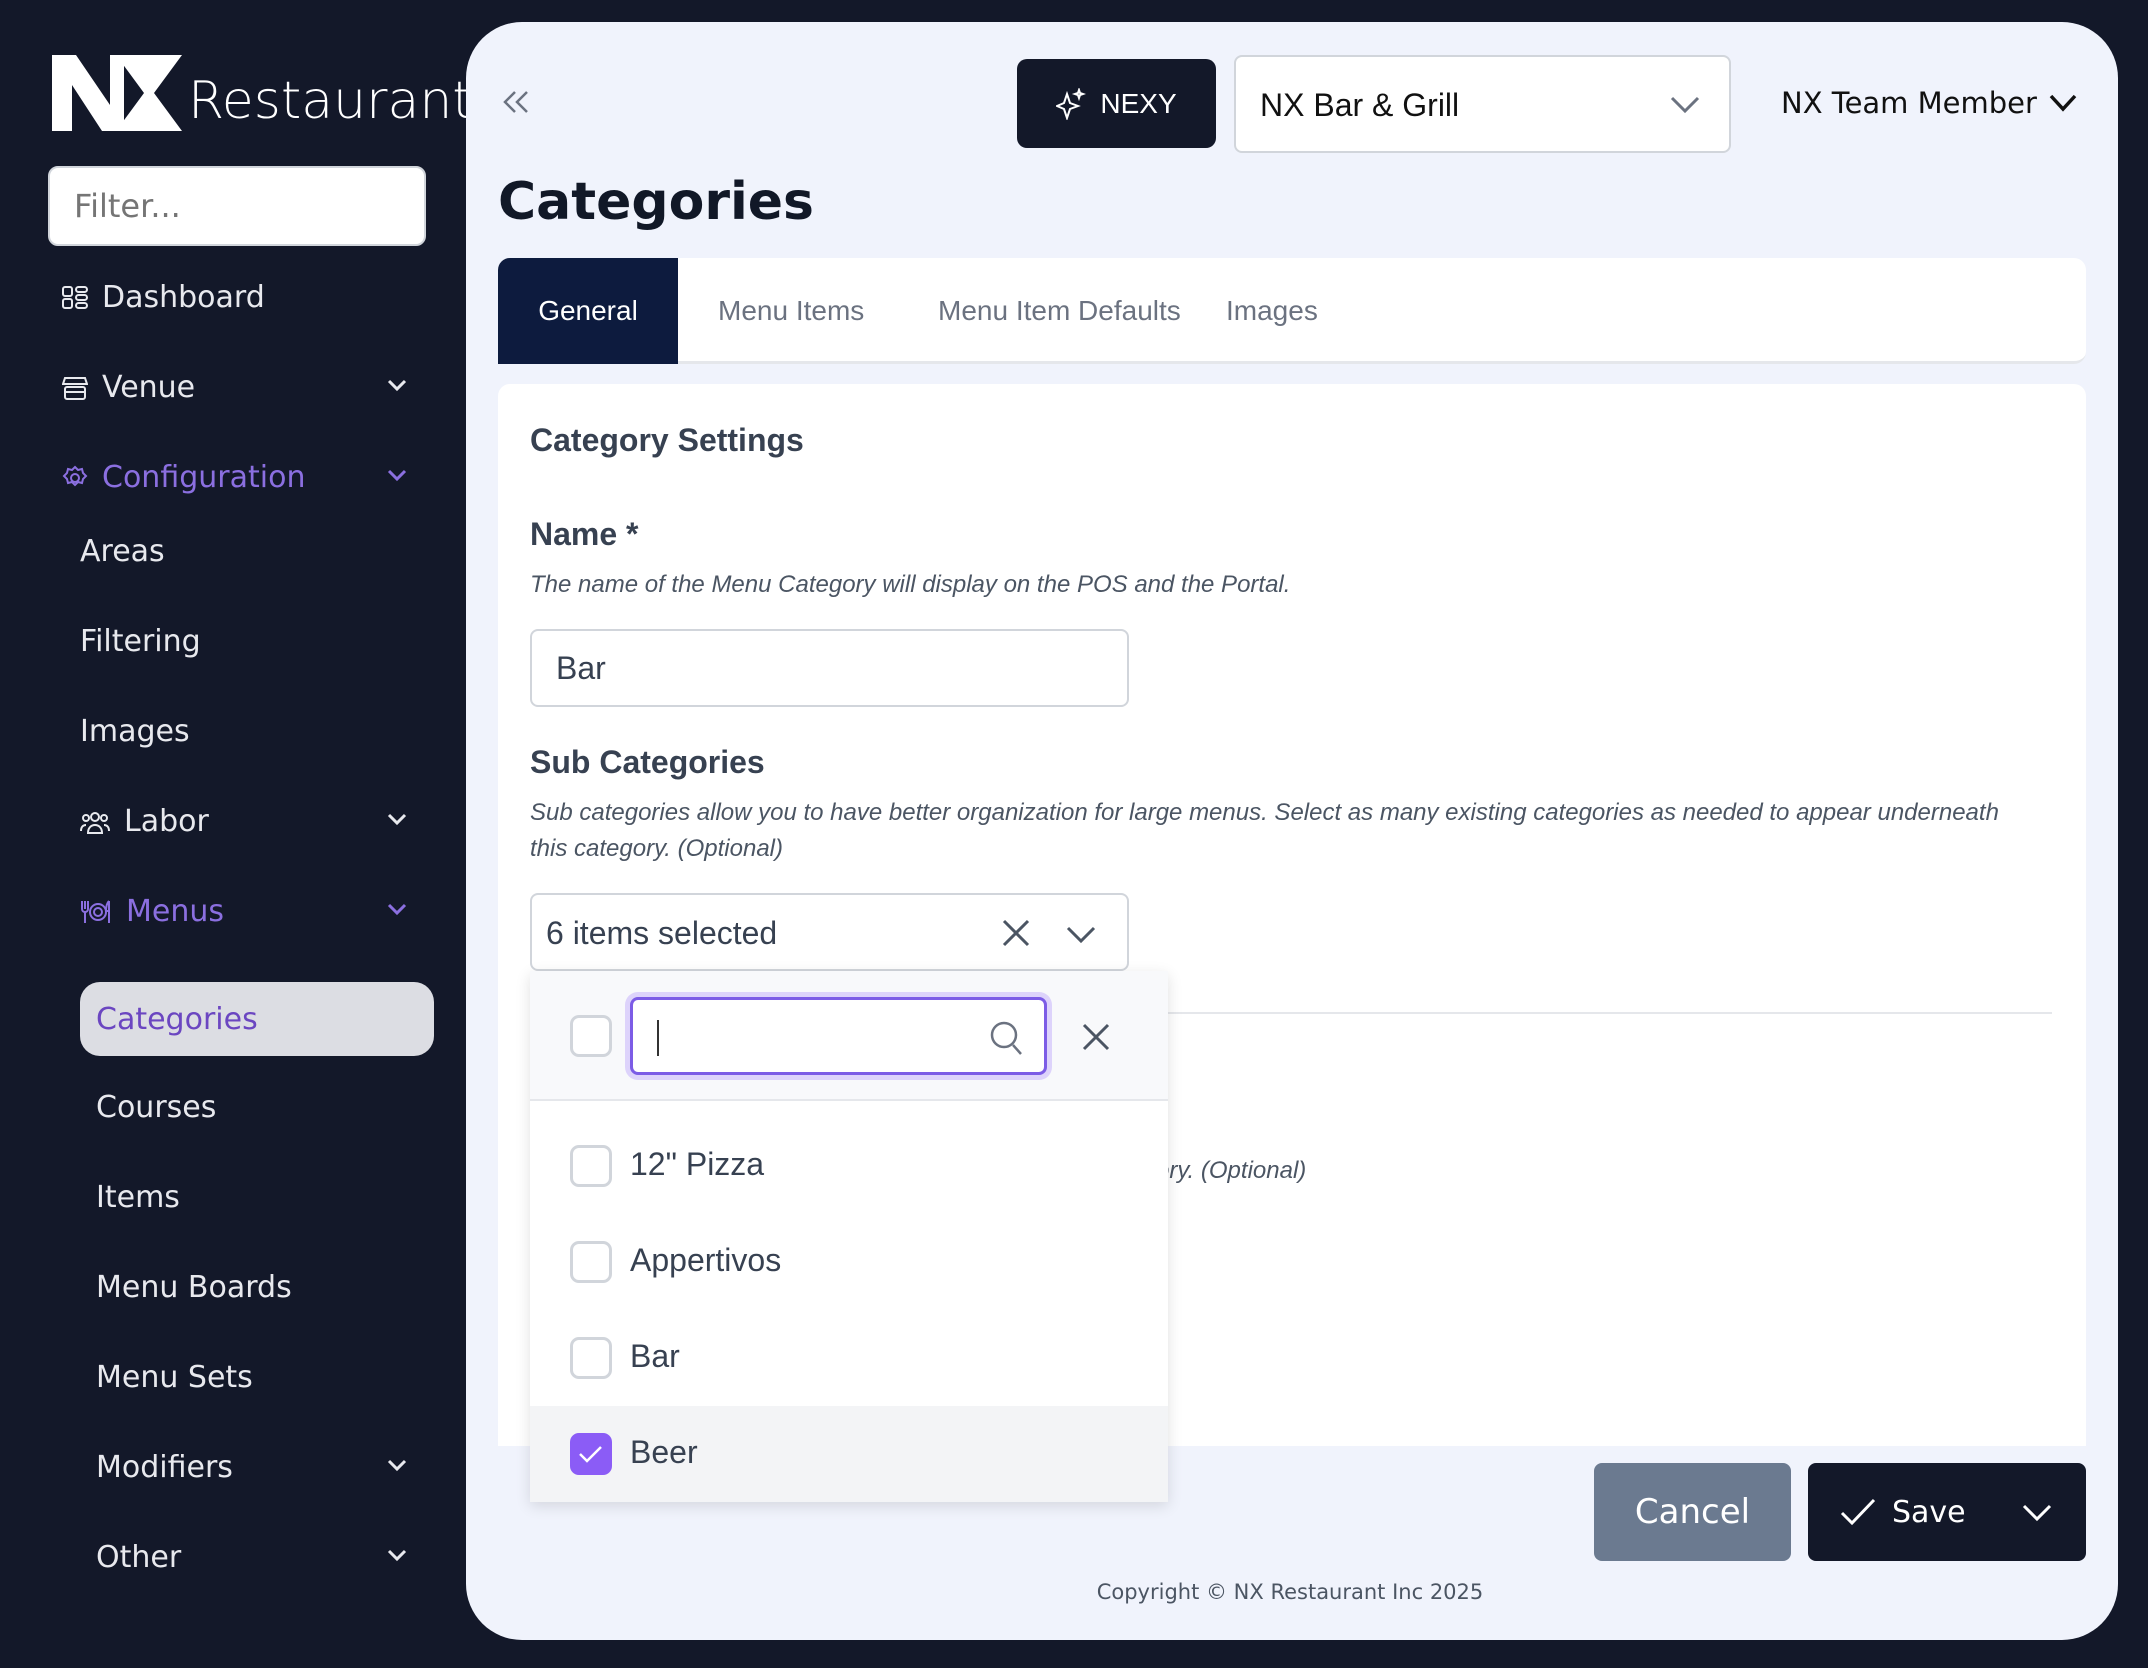 This screenshot has height=1668, width=2148. I want to click on logo-text: Restaurant, so click(330, 101).